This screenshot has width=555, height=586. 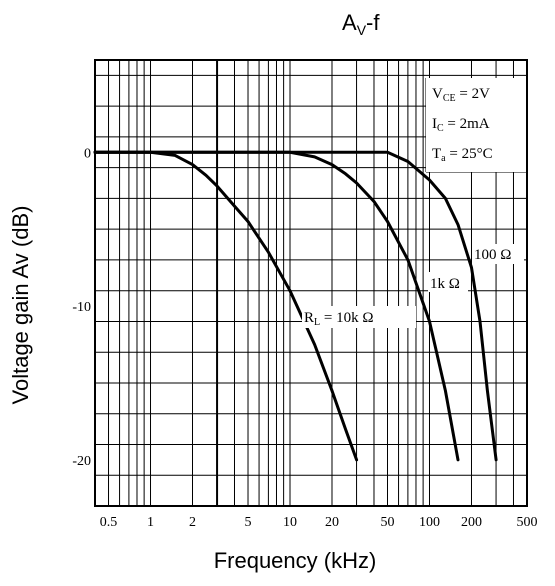 I want to click on label-bg-100ohm, so click(x=498, y=254).